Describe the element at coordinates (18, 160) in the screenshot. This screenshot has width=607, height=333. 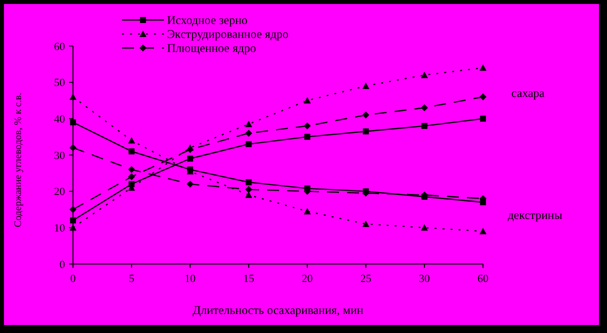
I see `y-axis-title: Содержание углеводов, % к с.в.` at that location.